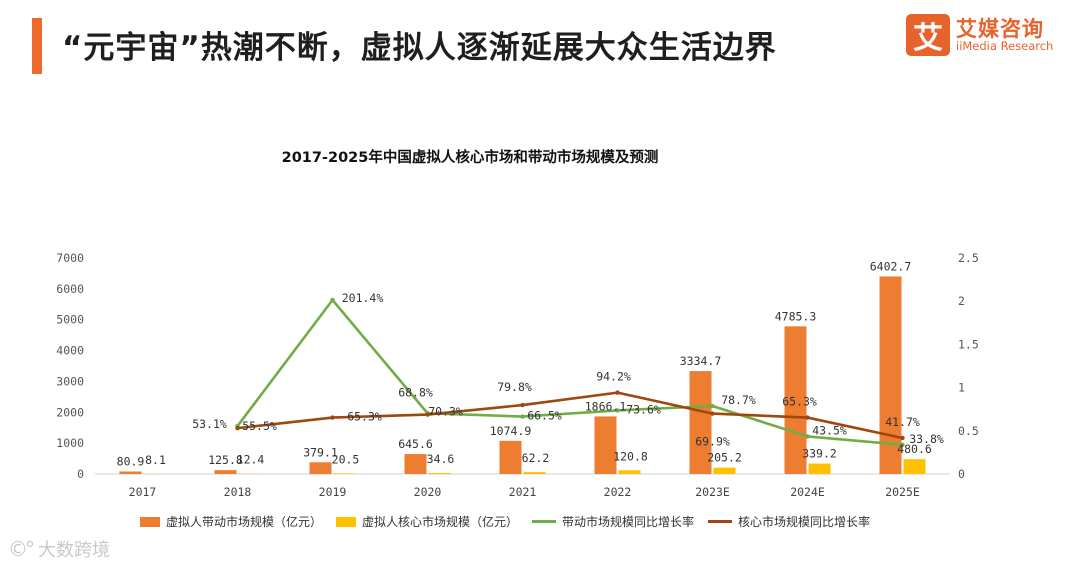 The height and width of the screenshot is (568, 1072). What do you see at coordinates (333, 492) in the screenshot?
I see `x-tick-label: 2019` at bounding box center [333, 492].